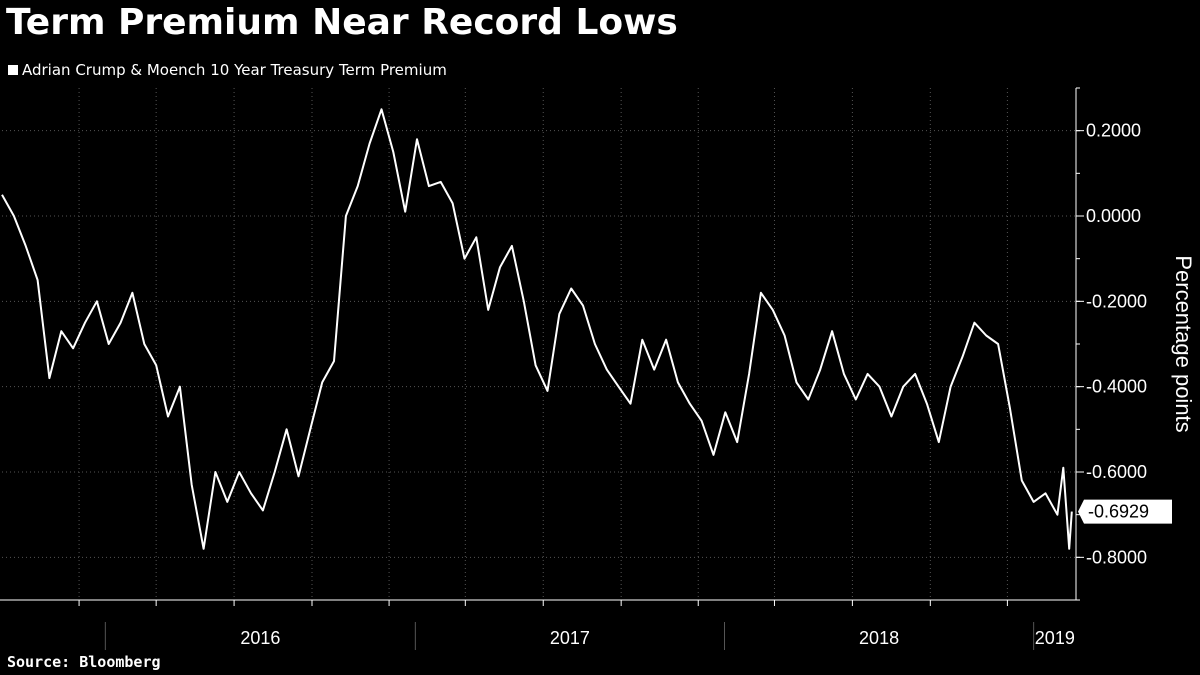  Describe the element at coordinates (1116, 557) in the screenshot. I see `y-tick-label: -0.8000` at that location.